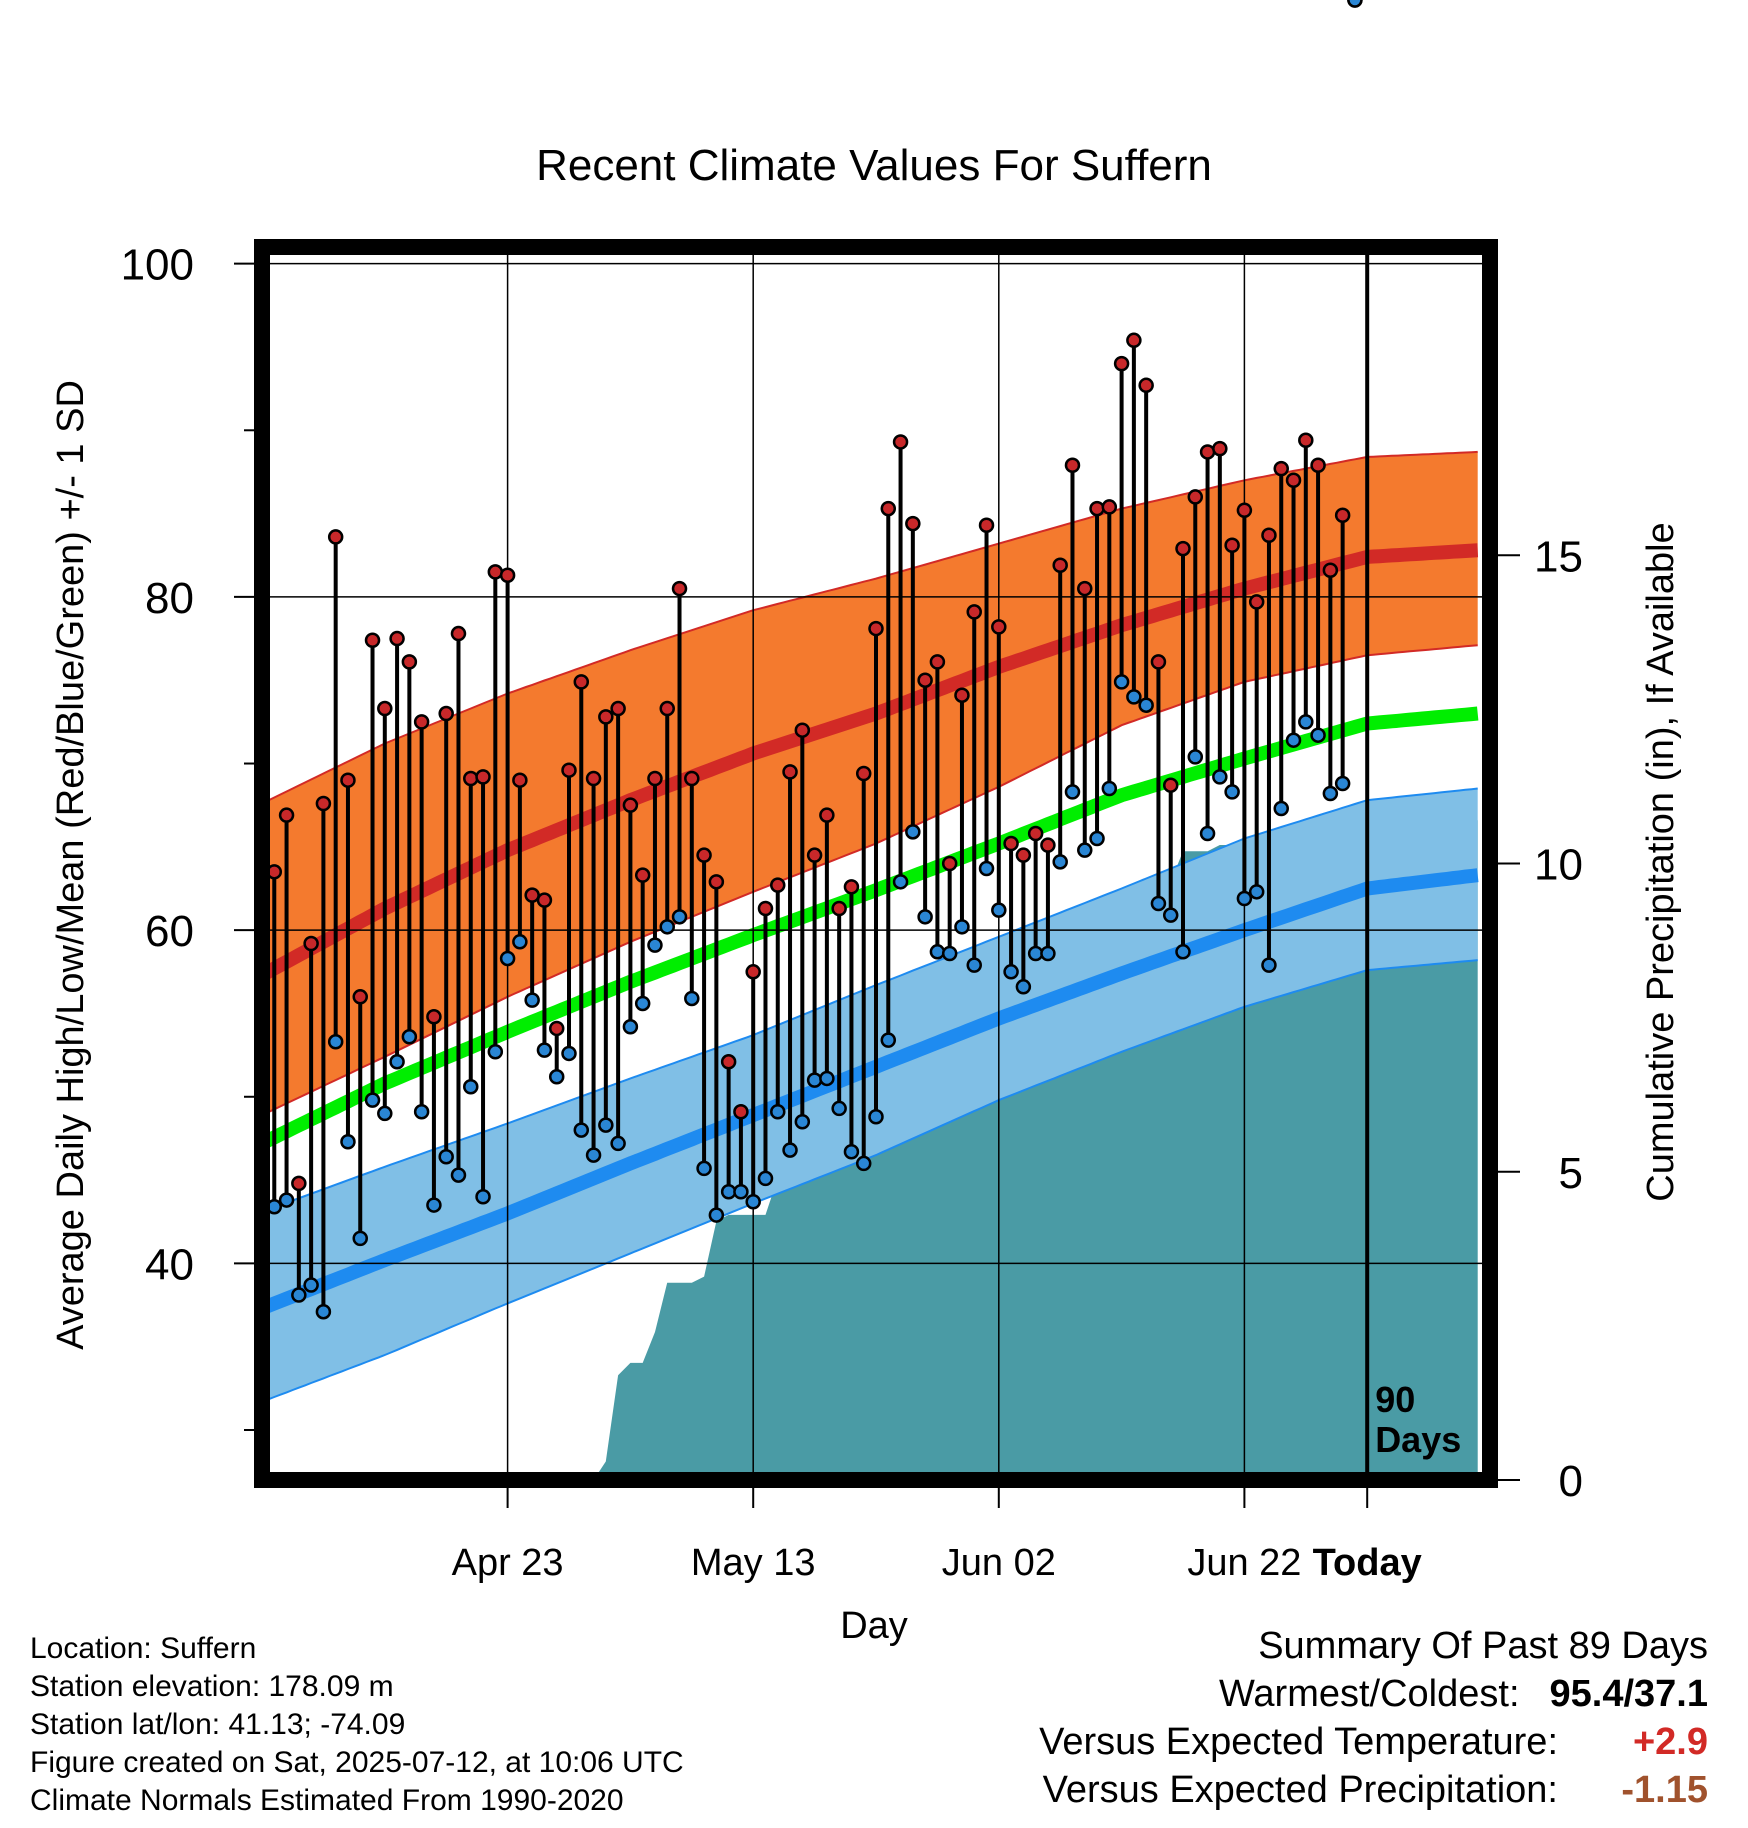 Image resolution: width=1748 pixels, height=1828 pixels. I want to click on summary-precip-value: -1.15, so click(1664, 1790).